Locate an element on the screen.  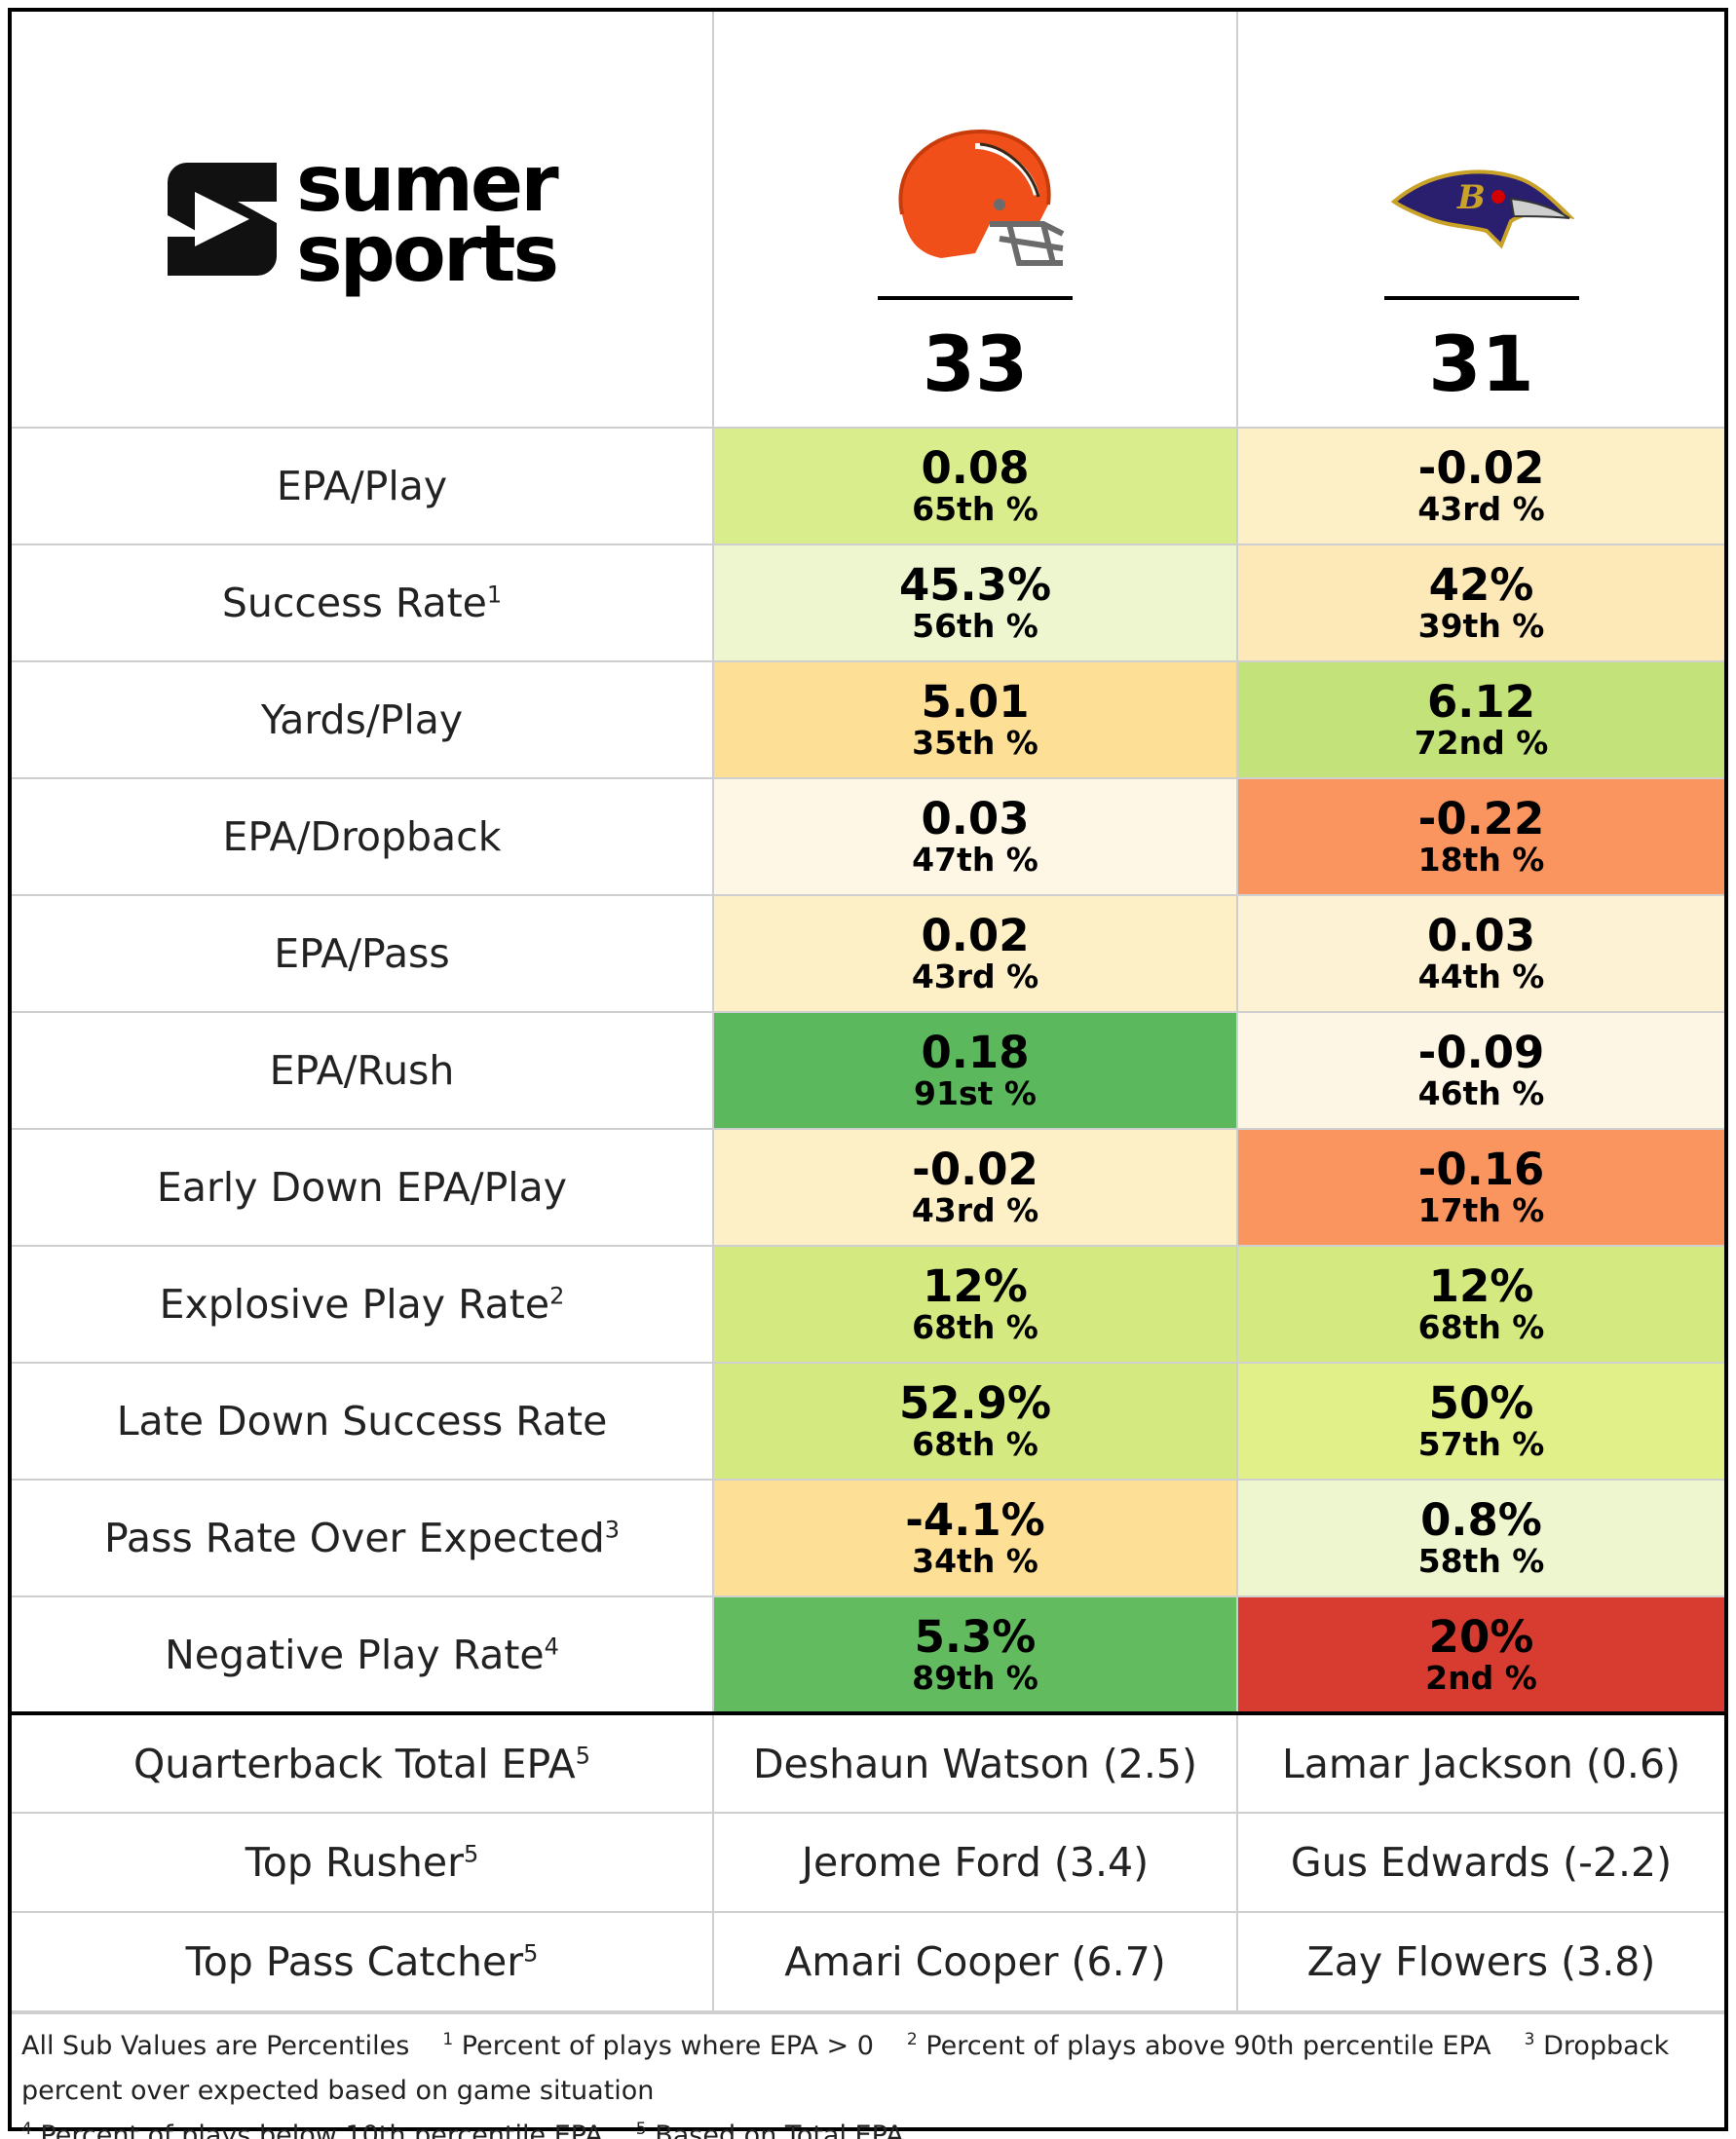
team1-player-cell: Jerome Ford (3.4) is located at coordinates (975, 1863).